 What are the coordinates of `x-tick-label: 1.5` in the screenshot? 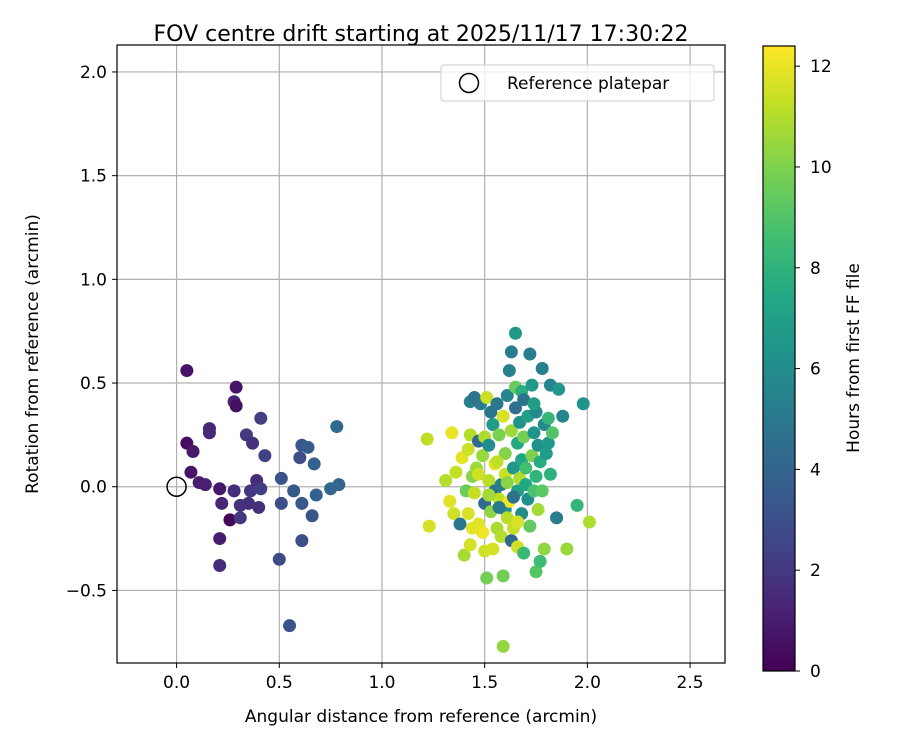 It's located at (484, 683).